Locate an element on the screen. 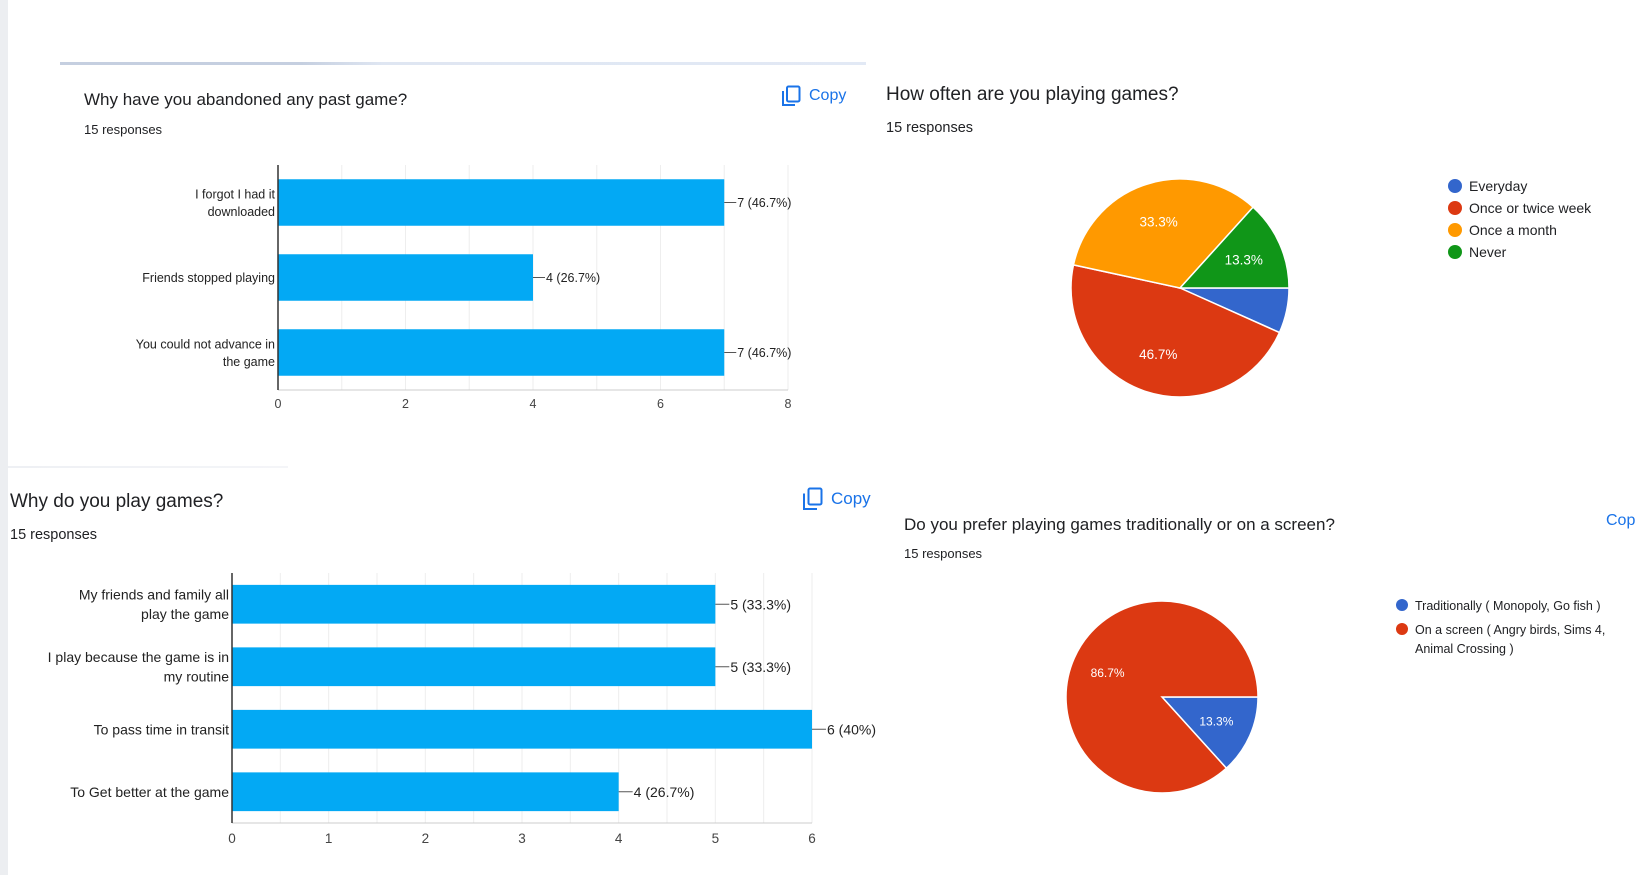 This screenshot has height=875, width=1635. legend-item: Once or twice week is located at coordinates (1519, 208).